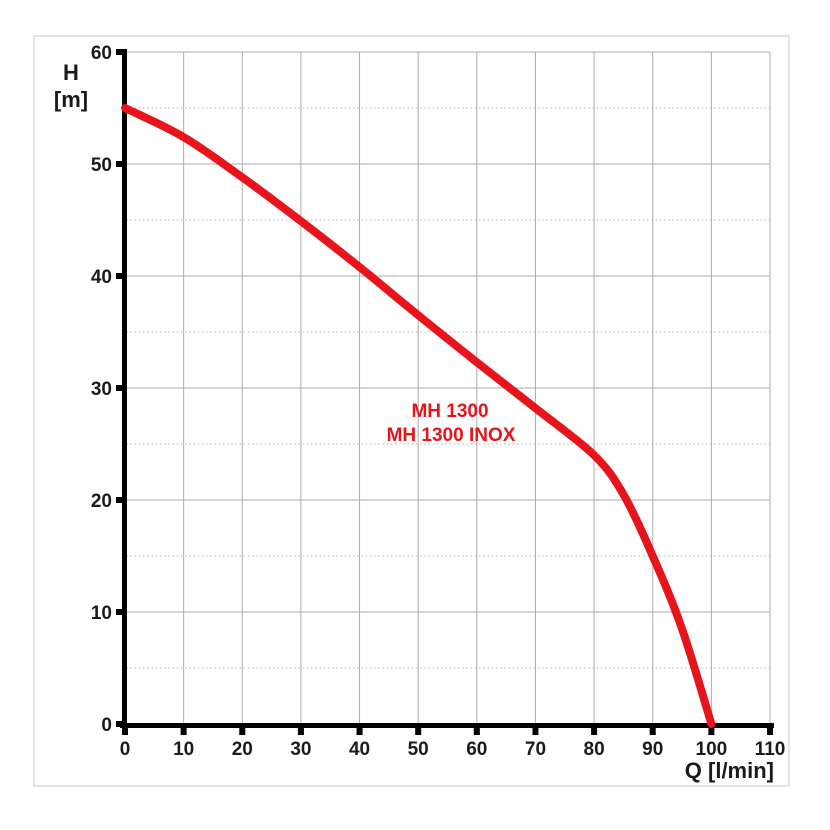 The image size is (830, 830). Describe the element at coordinates (476, 749) in the screenshot. I see `x-tick-label: 60` at that location.